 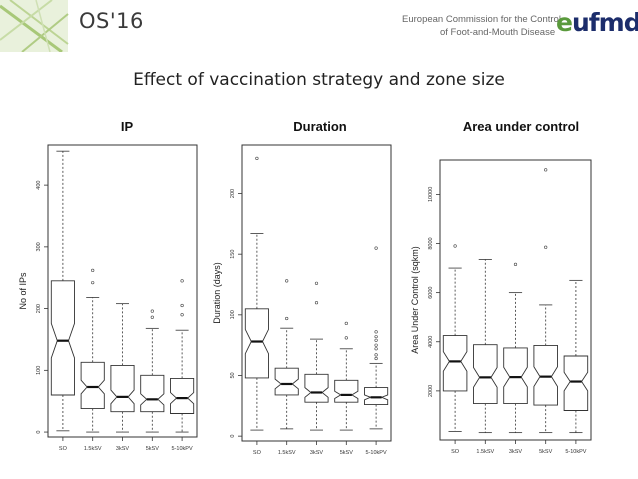 What do you see at coordinates (431, 194) in the screenshot?
I see `y-tick-label: 10000` at bounding box center [431, 194].